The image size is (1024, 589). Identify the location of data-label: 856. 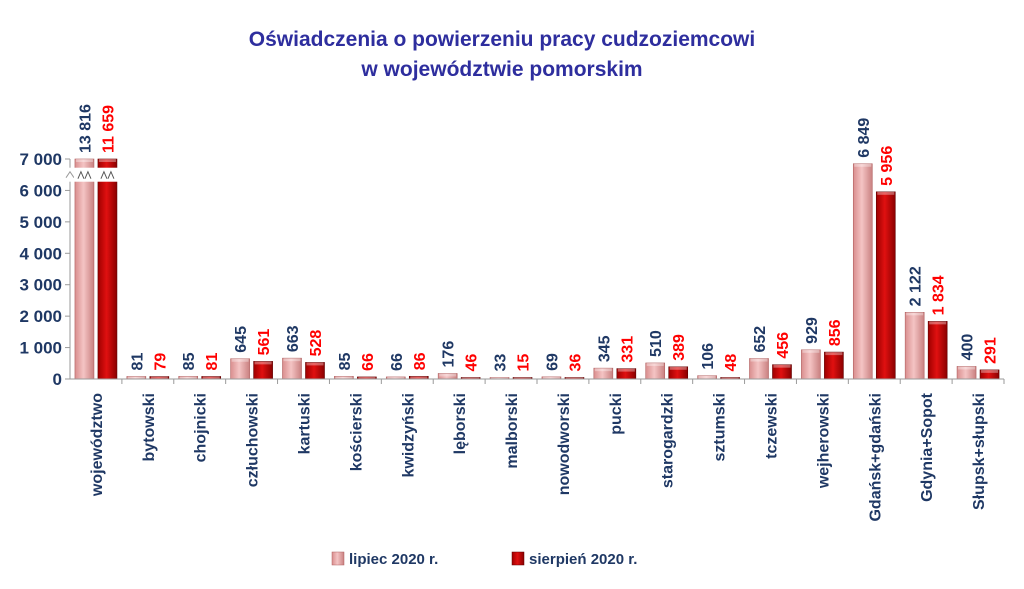
(835, 332).